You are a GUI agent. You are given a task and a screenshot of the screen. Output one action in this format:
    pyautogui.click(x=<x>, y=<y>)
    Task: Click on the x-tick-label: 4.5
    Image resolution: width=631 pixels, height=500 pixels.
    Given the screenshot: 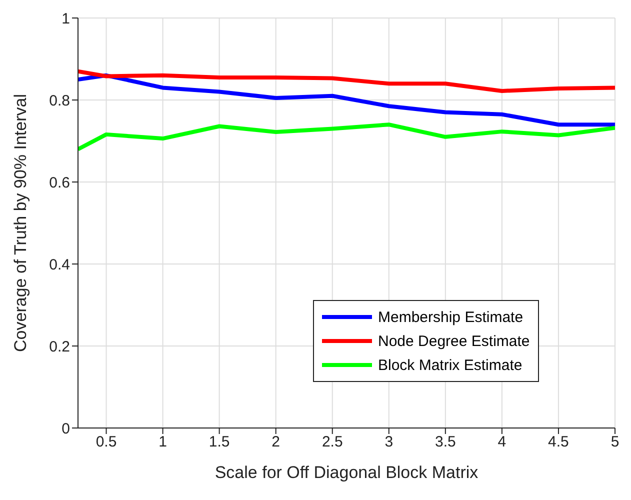 What is the action you would take?
    pyautogui.click(x=558, y=442)
    